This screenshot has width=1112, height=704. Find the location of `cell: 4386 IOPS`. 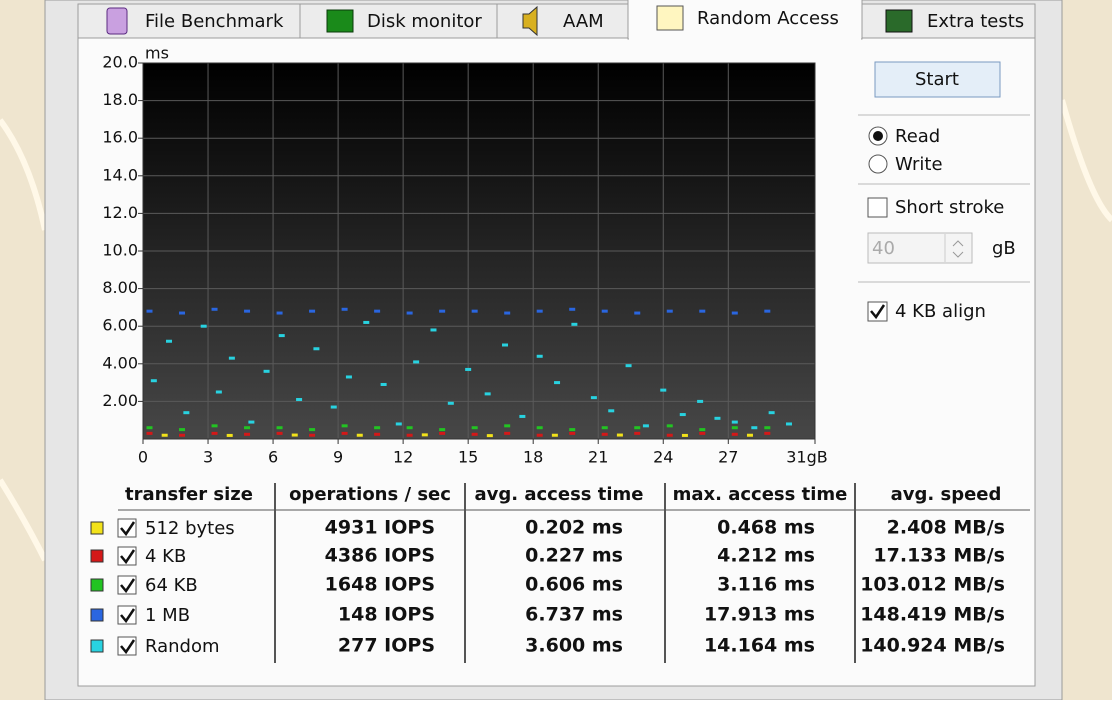

cell: 4386 IOPS is located at coordinates (380, 556).